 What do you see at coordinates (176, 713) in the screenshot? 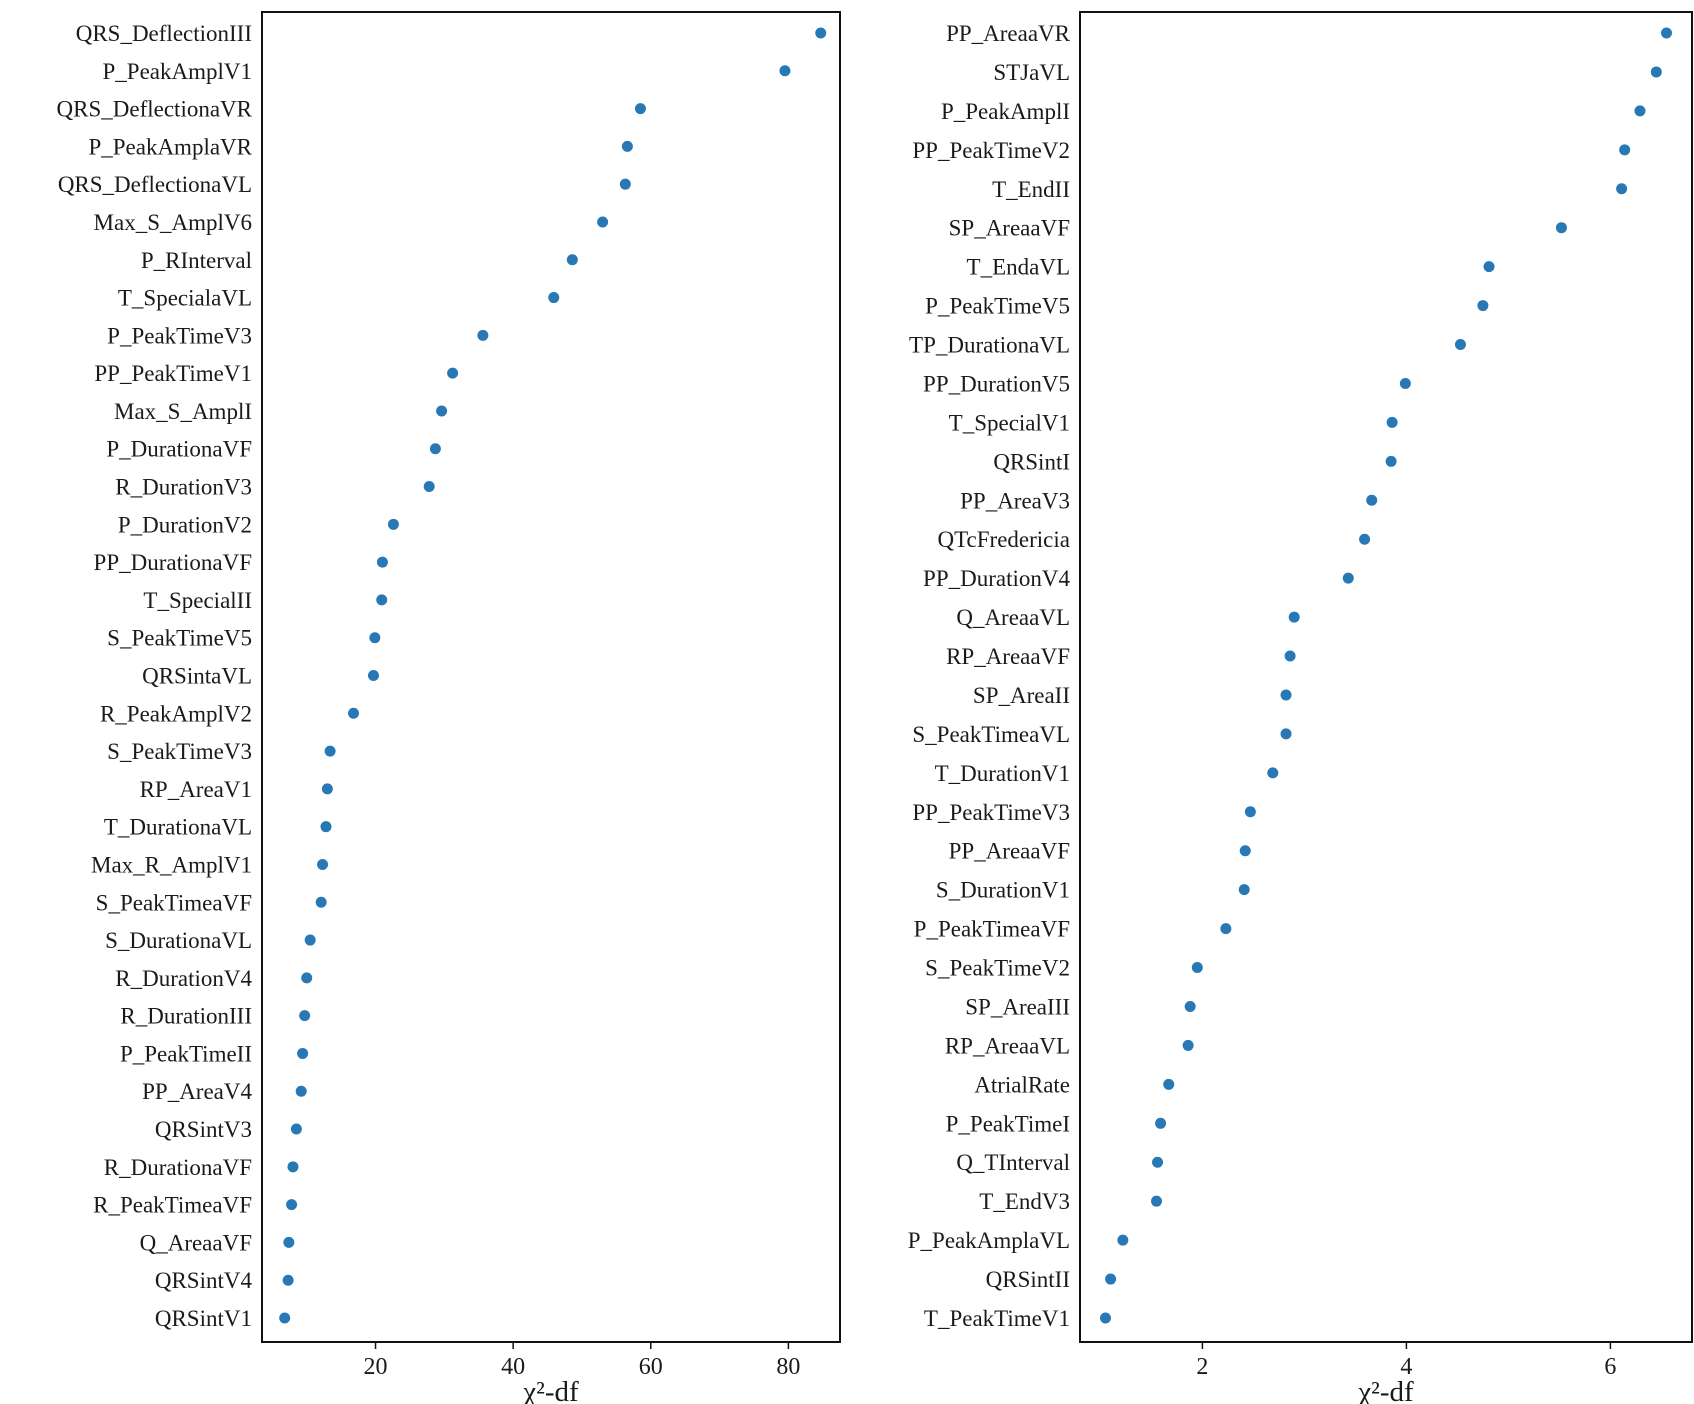
I see `y-tick-label: R_PeakAmplV2` at bounding box center [176, 713].